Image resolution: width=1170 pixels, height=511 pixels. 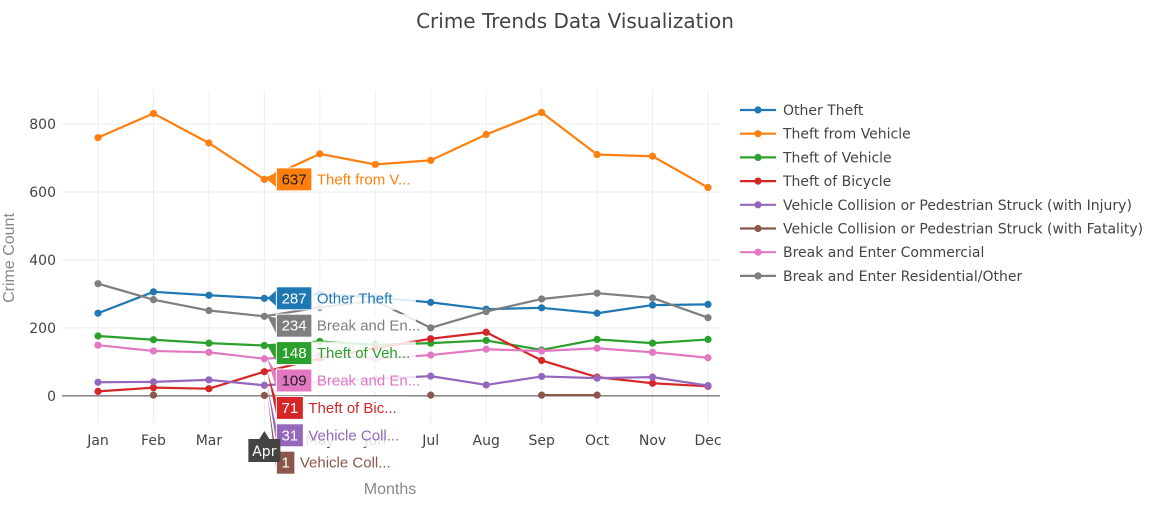 I want to click on legend-item: Theft from Vehicle, so click(x=825, y=135).